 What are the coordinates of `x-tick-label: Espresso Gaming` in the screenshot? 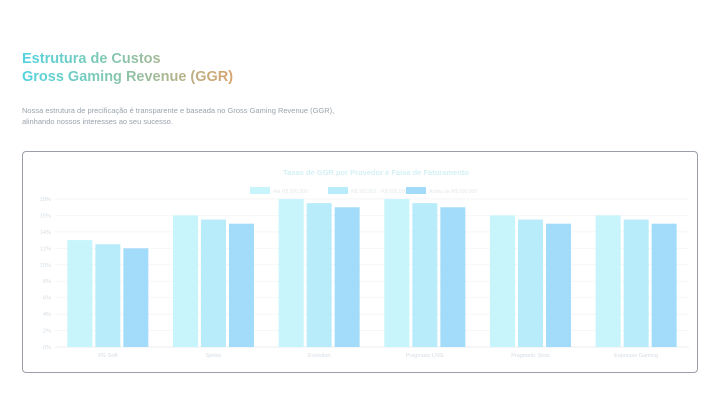 It's located at (636, 356).